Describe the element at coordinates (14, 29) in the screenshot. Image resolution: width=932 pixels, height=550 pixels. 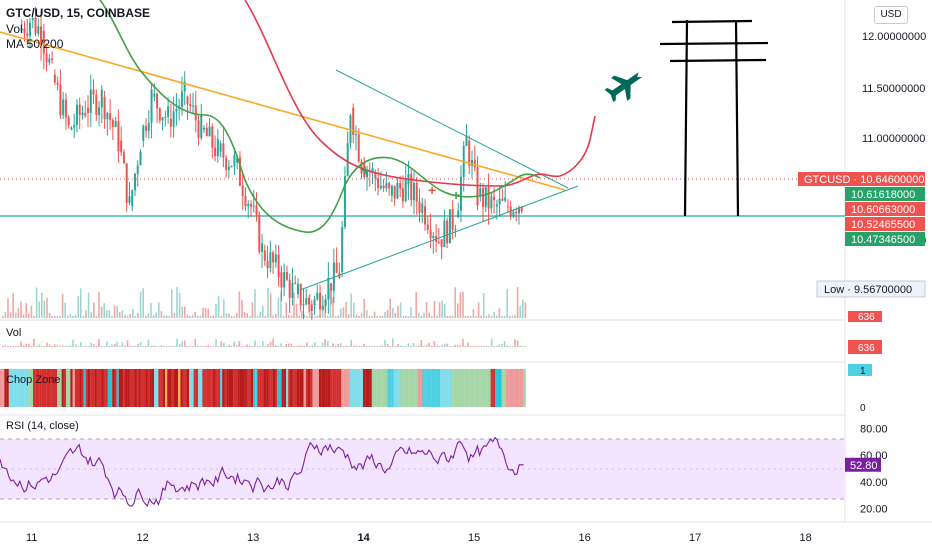
I see `vol-legend: Vol` at that location.